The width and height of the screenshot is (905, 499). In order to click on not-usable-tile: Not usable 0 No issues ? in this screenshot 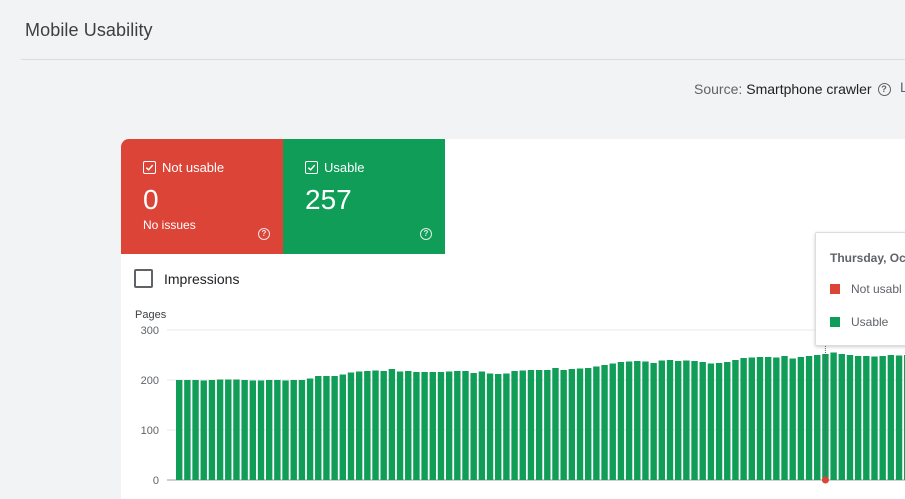, I will do `click(202, 196)`.